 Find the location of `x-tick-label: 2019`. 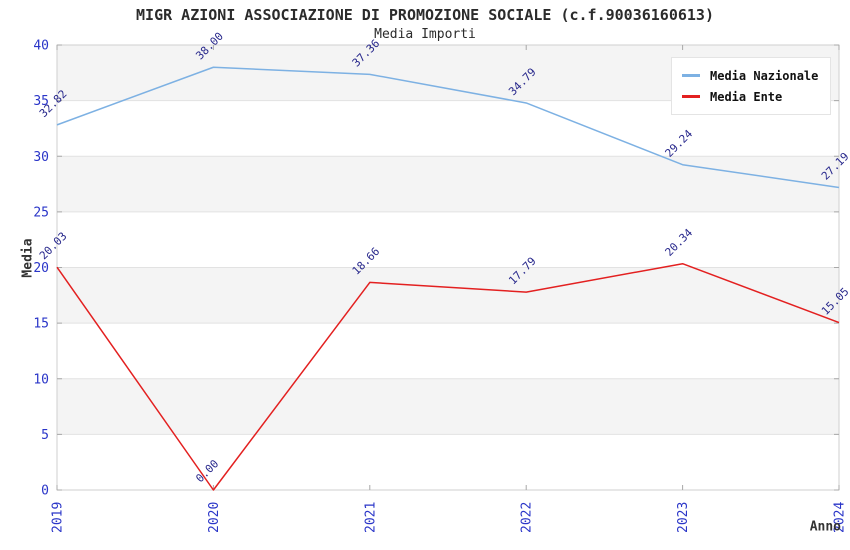

x-tick-label: 2019 is located at coordinates (58, 517).